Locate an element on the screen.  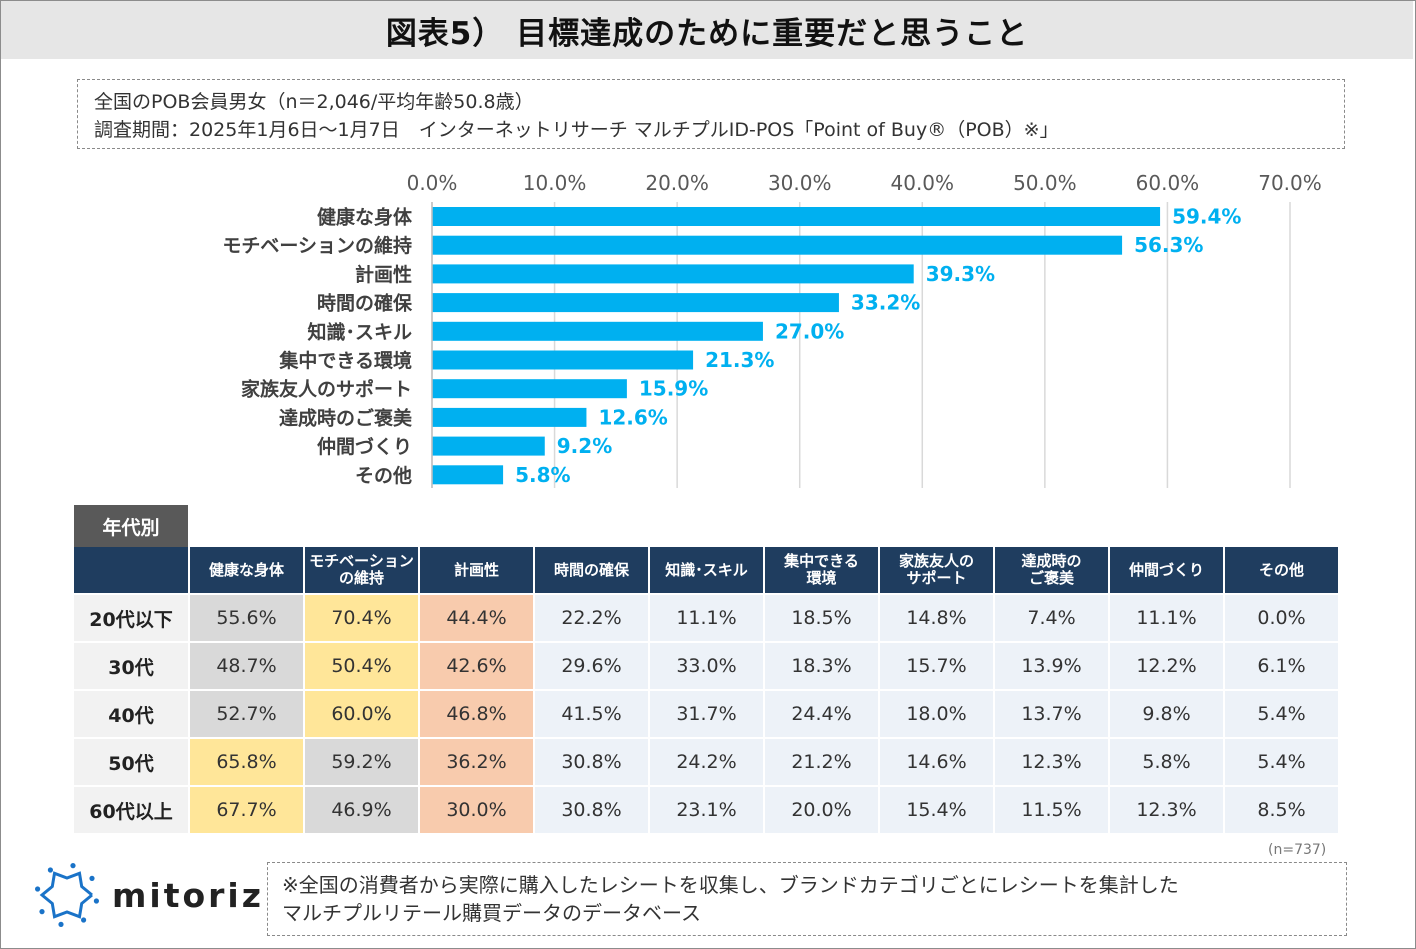
table-cell: 52.7% is located at coordinates (247, 713).